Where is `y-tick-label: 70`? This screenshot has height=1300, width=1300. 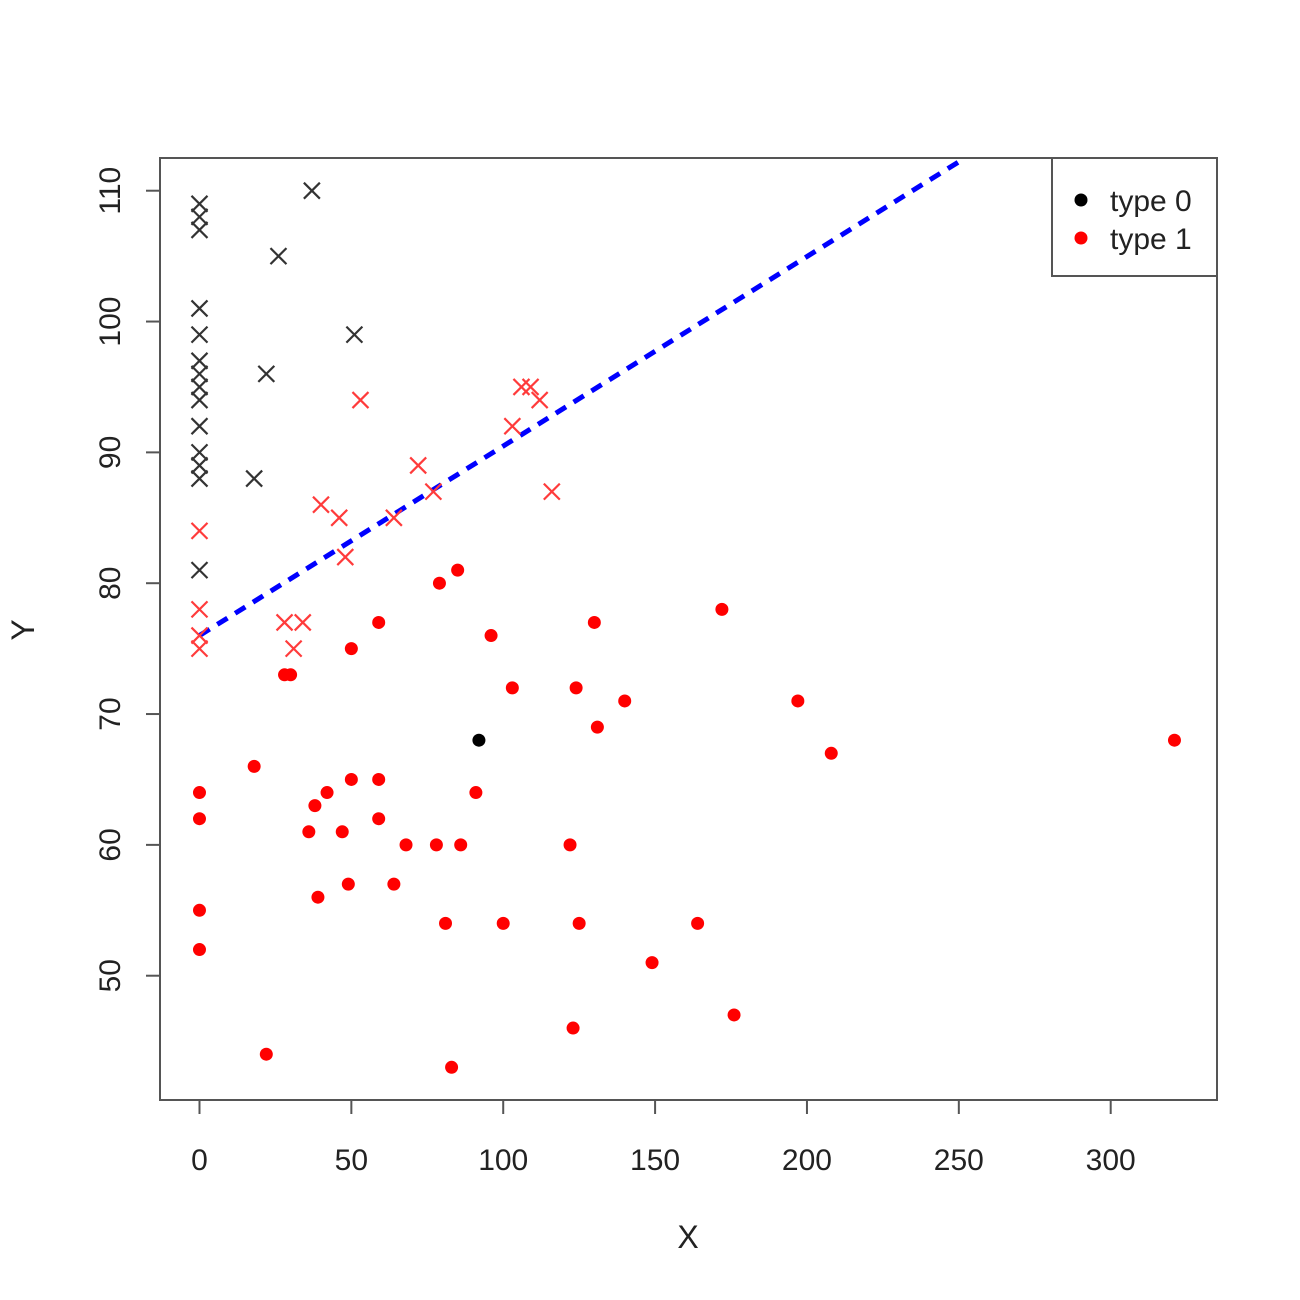 y-tick-label: 70 is located at coordinates (110, 713).